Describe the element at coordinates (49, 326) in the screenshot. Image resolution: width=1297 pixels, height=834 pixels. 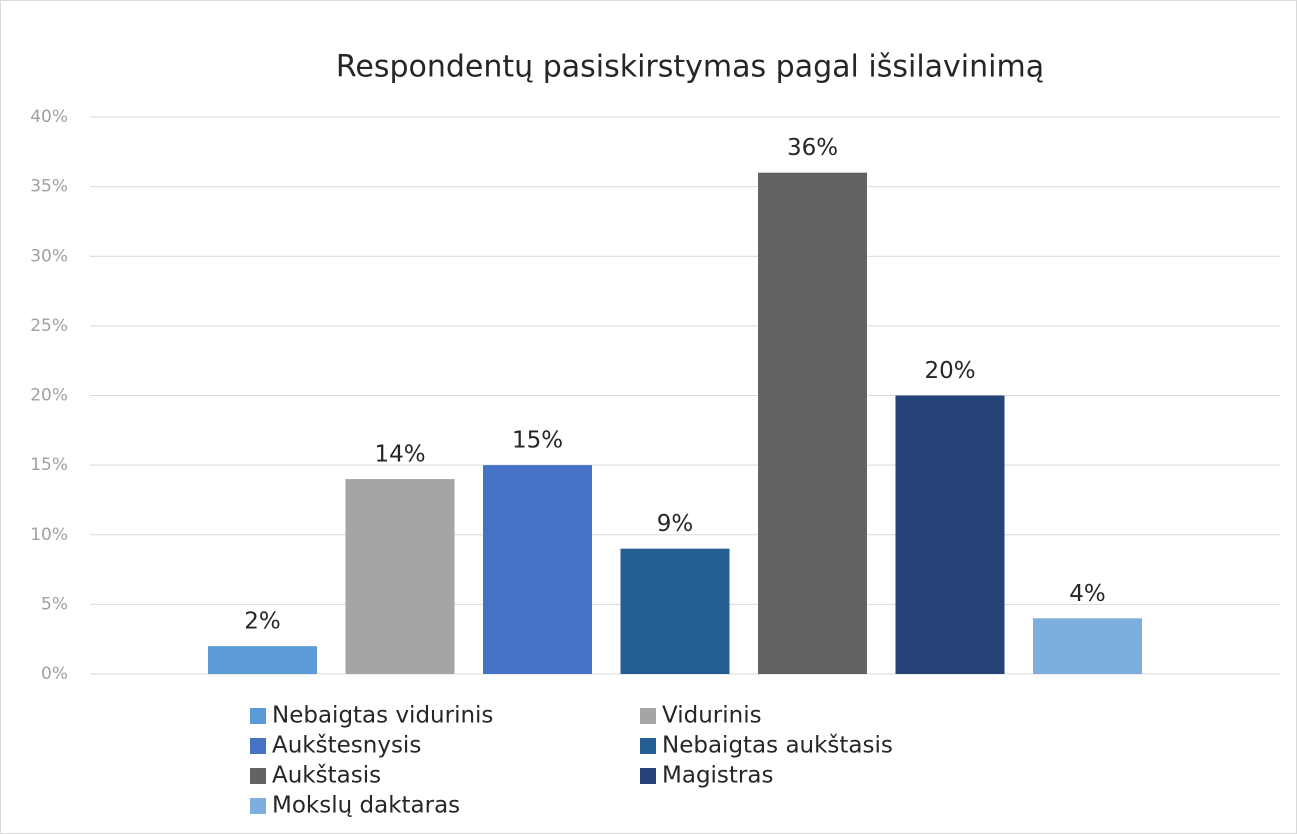
I see `y-tick-label: 25%` at that location.